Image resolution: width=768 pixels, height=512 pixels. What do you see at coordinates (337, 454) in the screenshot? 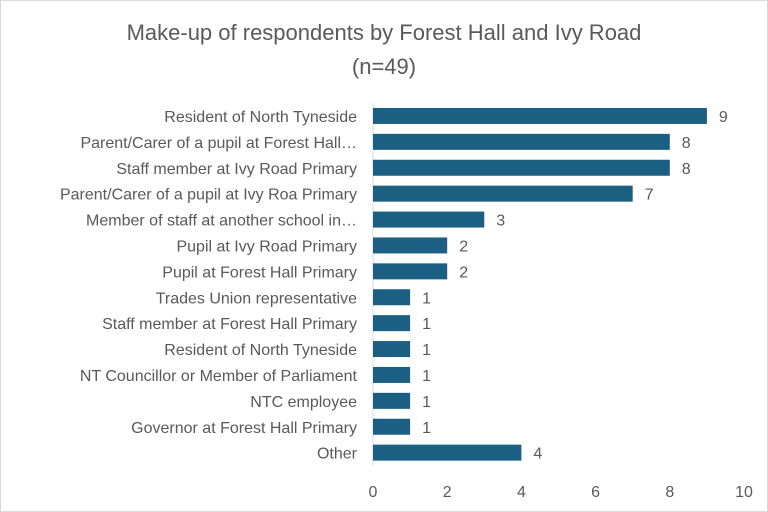
I see `category-label: Other` at bounding box center [337, 454].